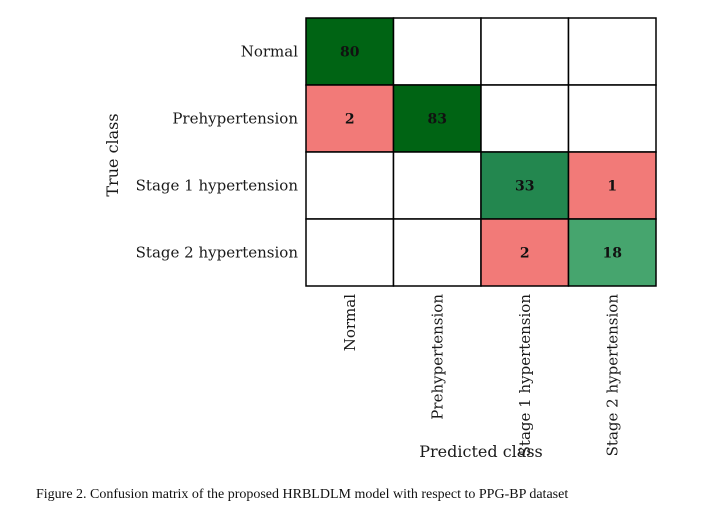 The height and width of the screenshot is (529, 720). I want to click on x-tick-label: Stage 1 hypertension, so click(525, 375).